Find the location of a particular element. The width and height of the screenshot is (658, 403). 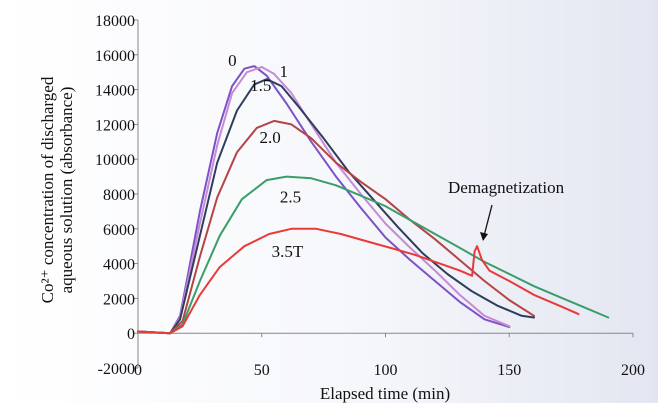

x-axis-label: Elapsed time (min) is located at coordinates (385, 393).